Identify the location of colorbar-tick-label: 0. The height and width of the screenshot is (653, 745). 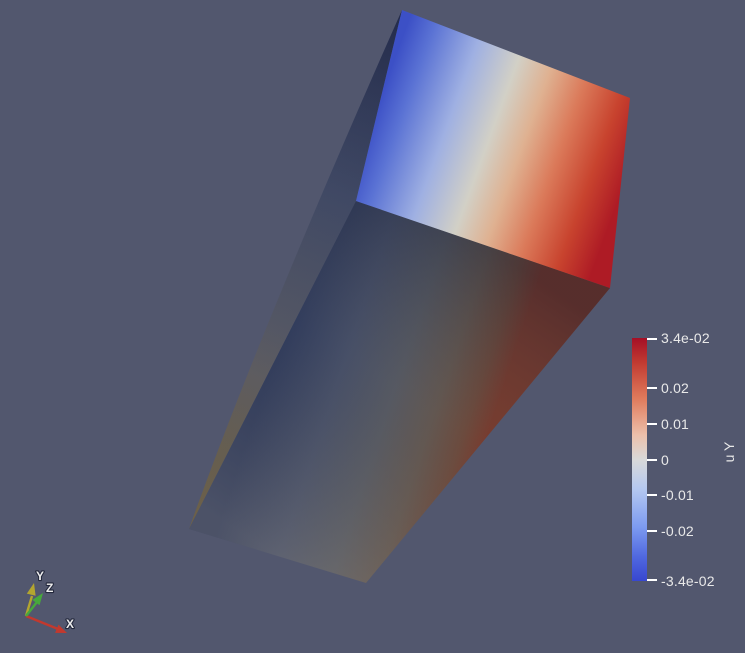
(665, 459).